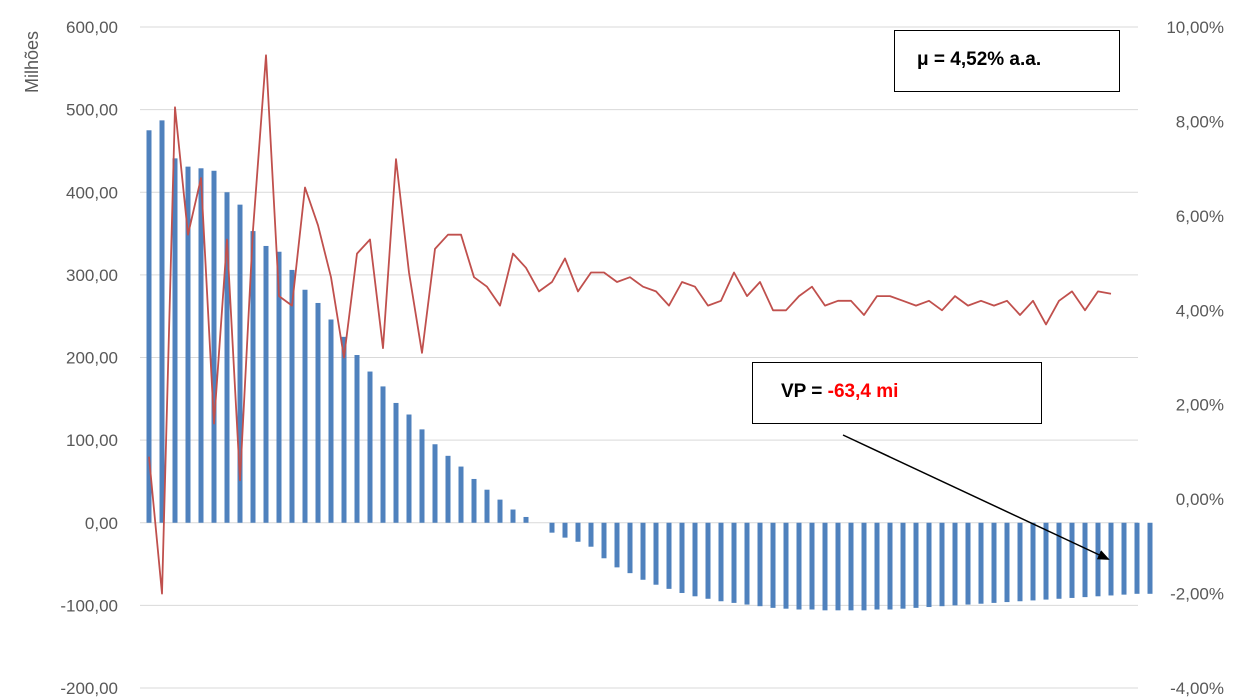 The image size is (1239, 700). I want to click on right-tick-label: 6,00%, so click(1200, 216).